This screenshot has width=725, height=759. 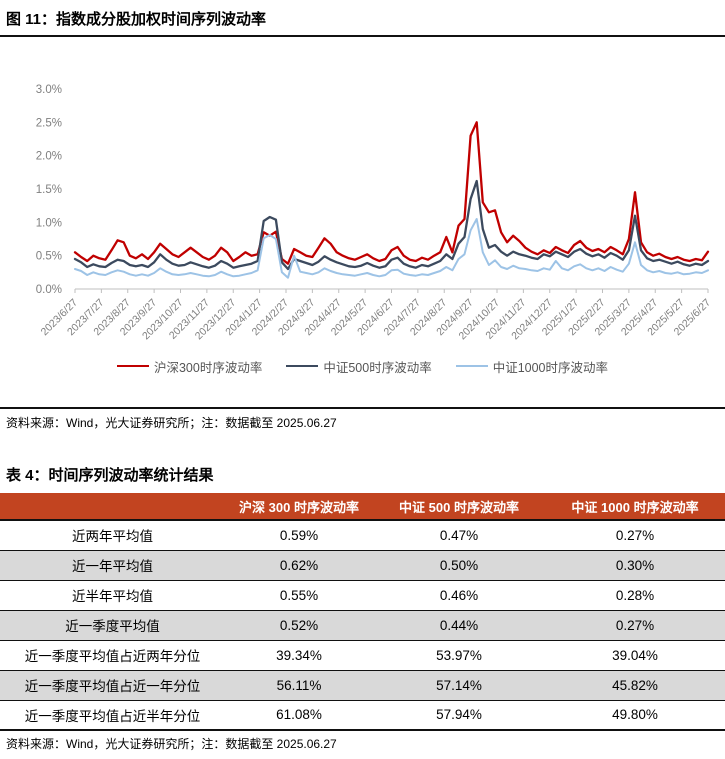 I want to click on row-label: 近一季度平均值占近一年分位, so click(x=112, y=684).